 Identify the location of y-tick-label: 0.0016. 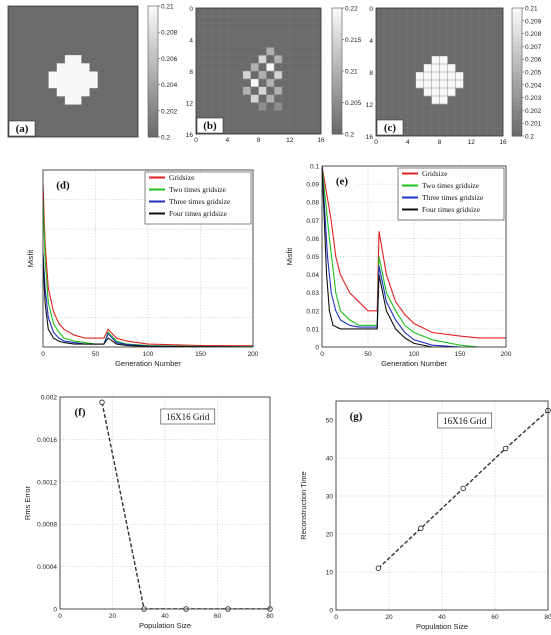
(47, 440).